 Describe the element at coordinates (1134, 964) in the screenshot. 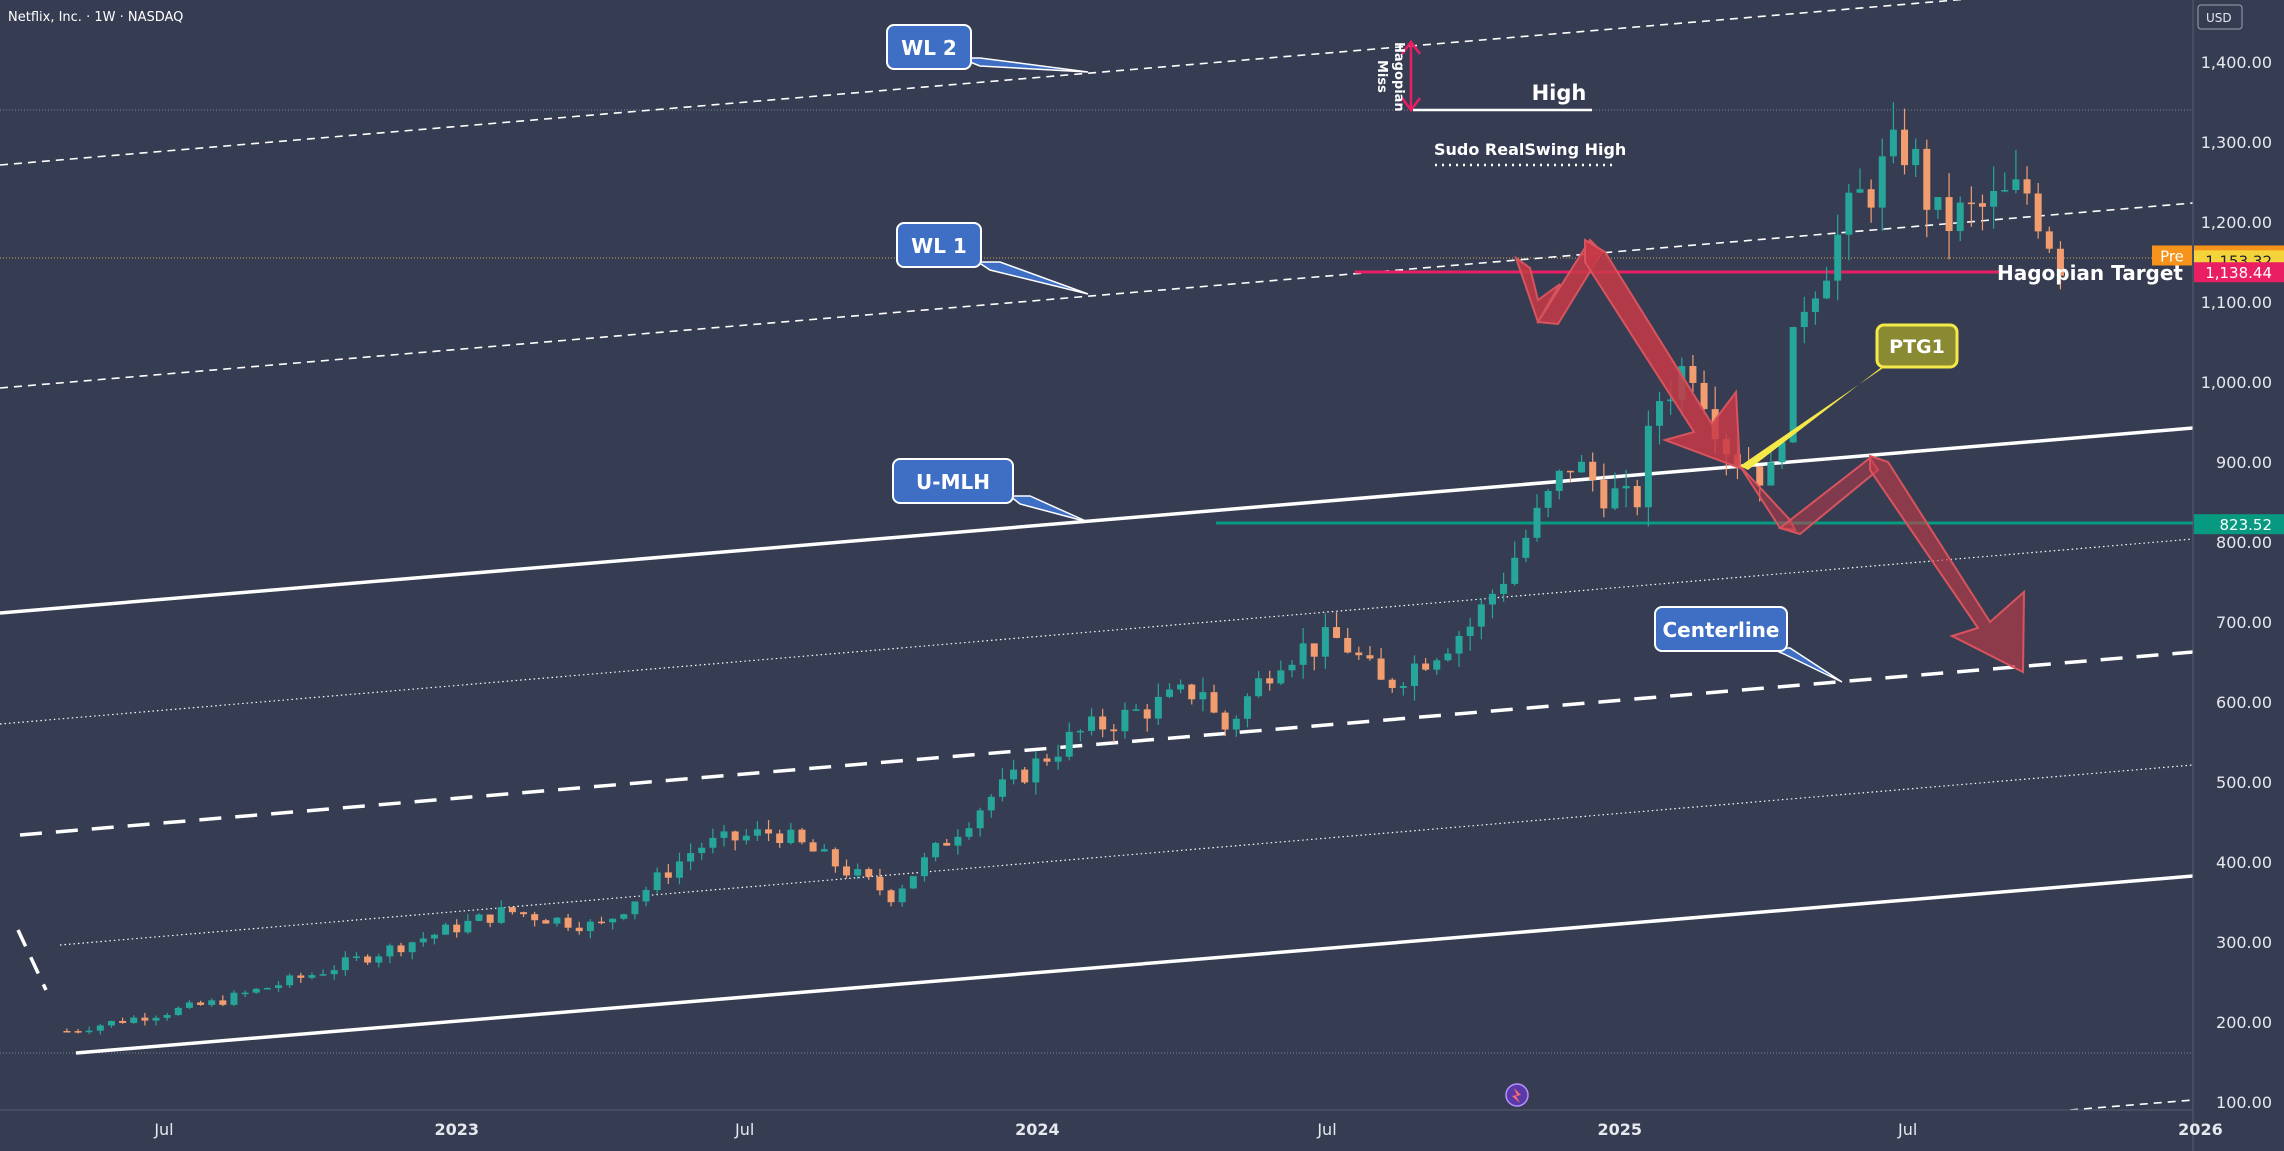

I see `l-mlh-line` at that location.